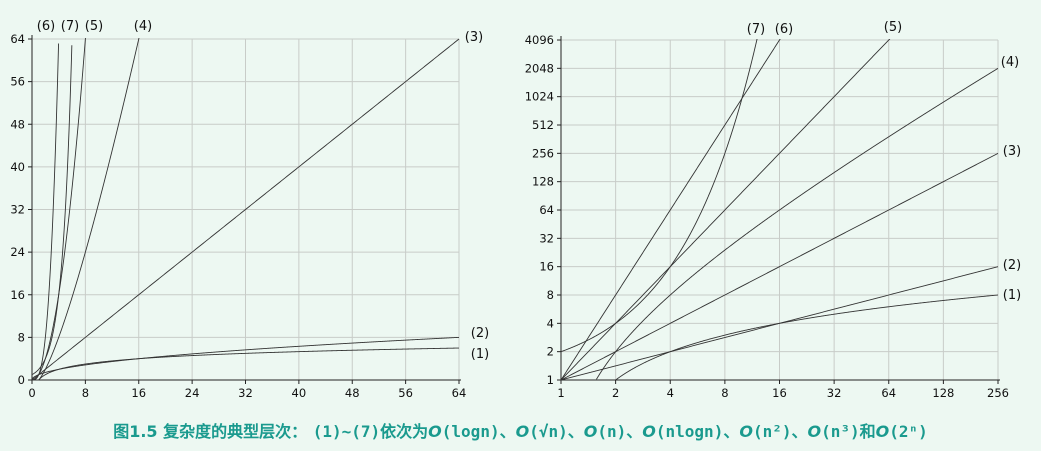 This screenshot has width=1041, height=451. I want to click on y-tick-label: 56, so click(17, 82).